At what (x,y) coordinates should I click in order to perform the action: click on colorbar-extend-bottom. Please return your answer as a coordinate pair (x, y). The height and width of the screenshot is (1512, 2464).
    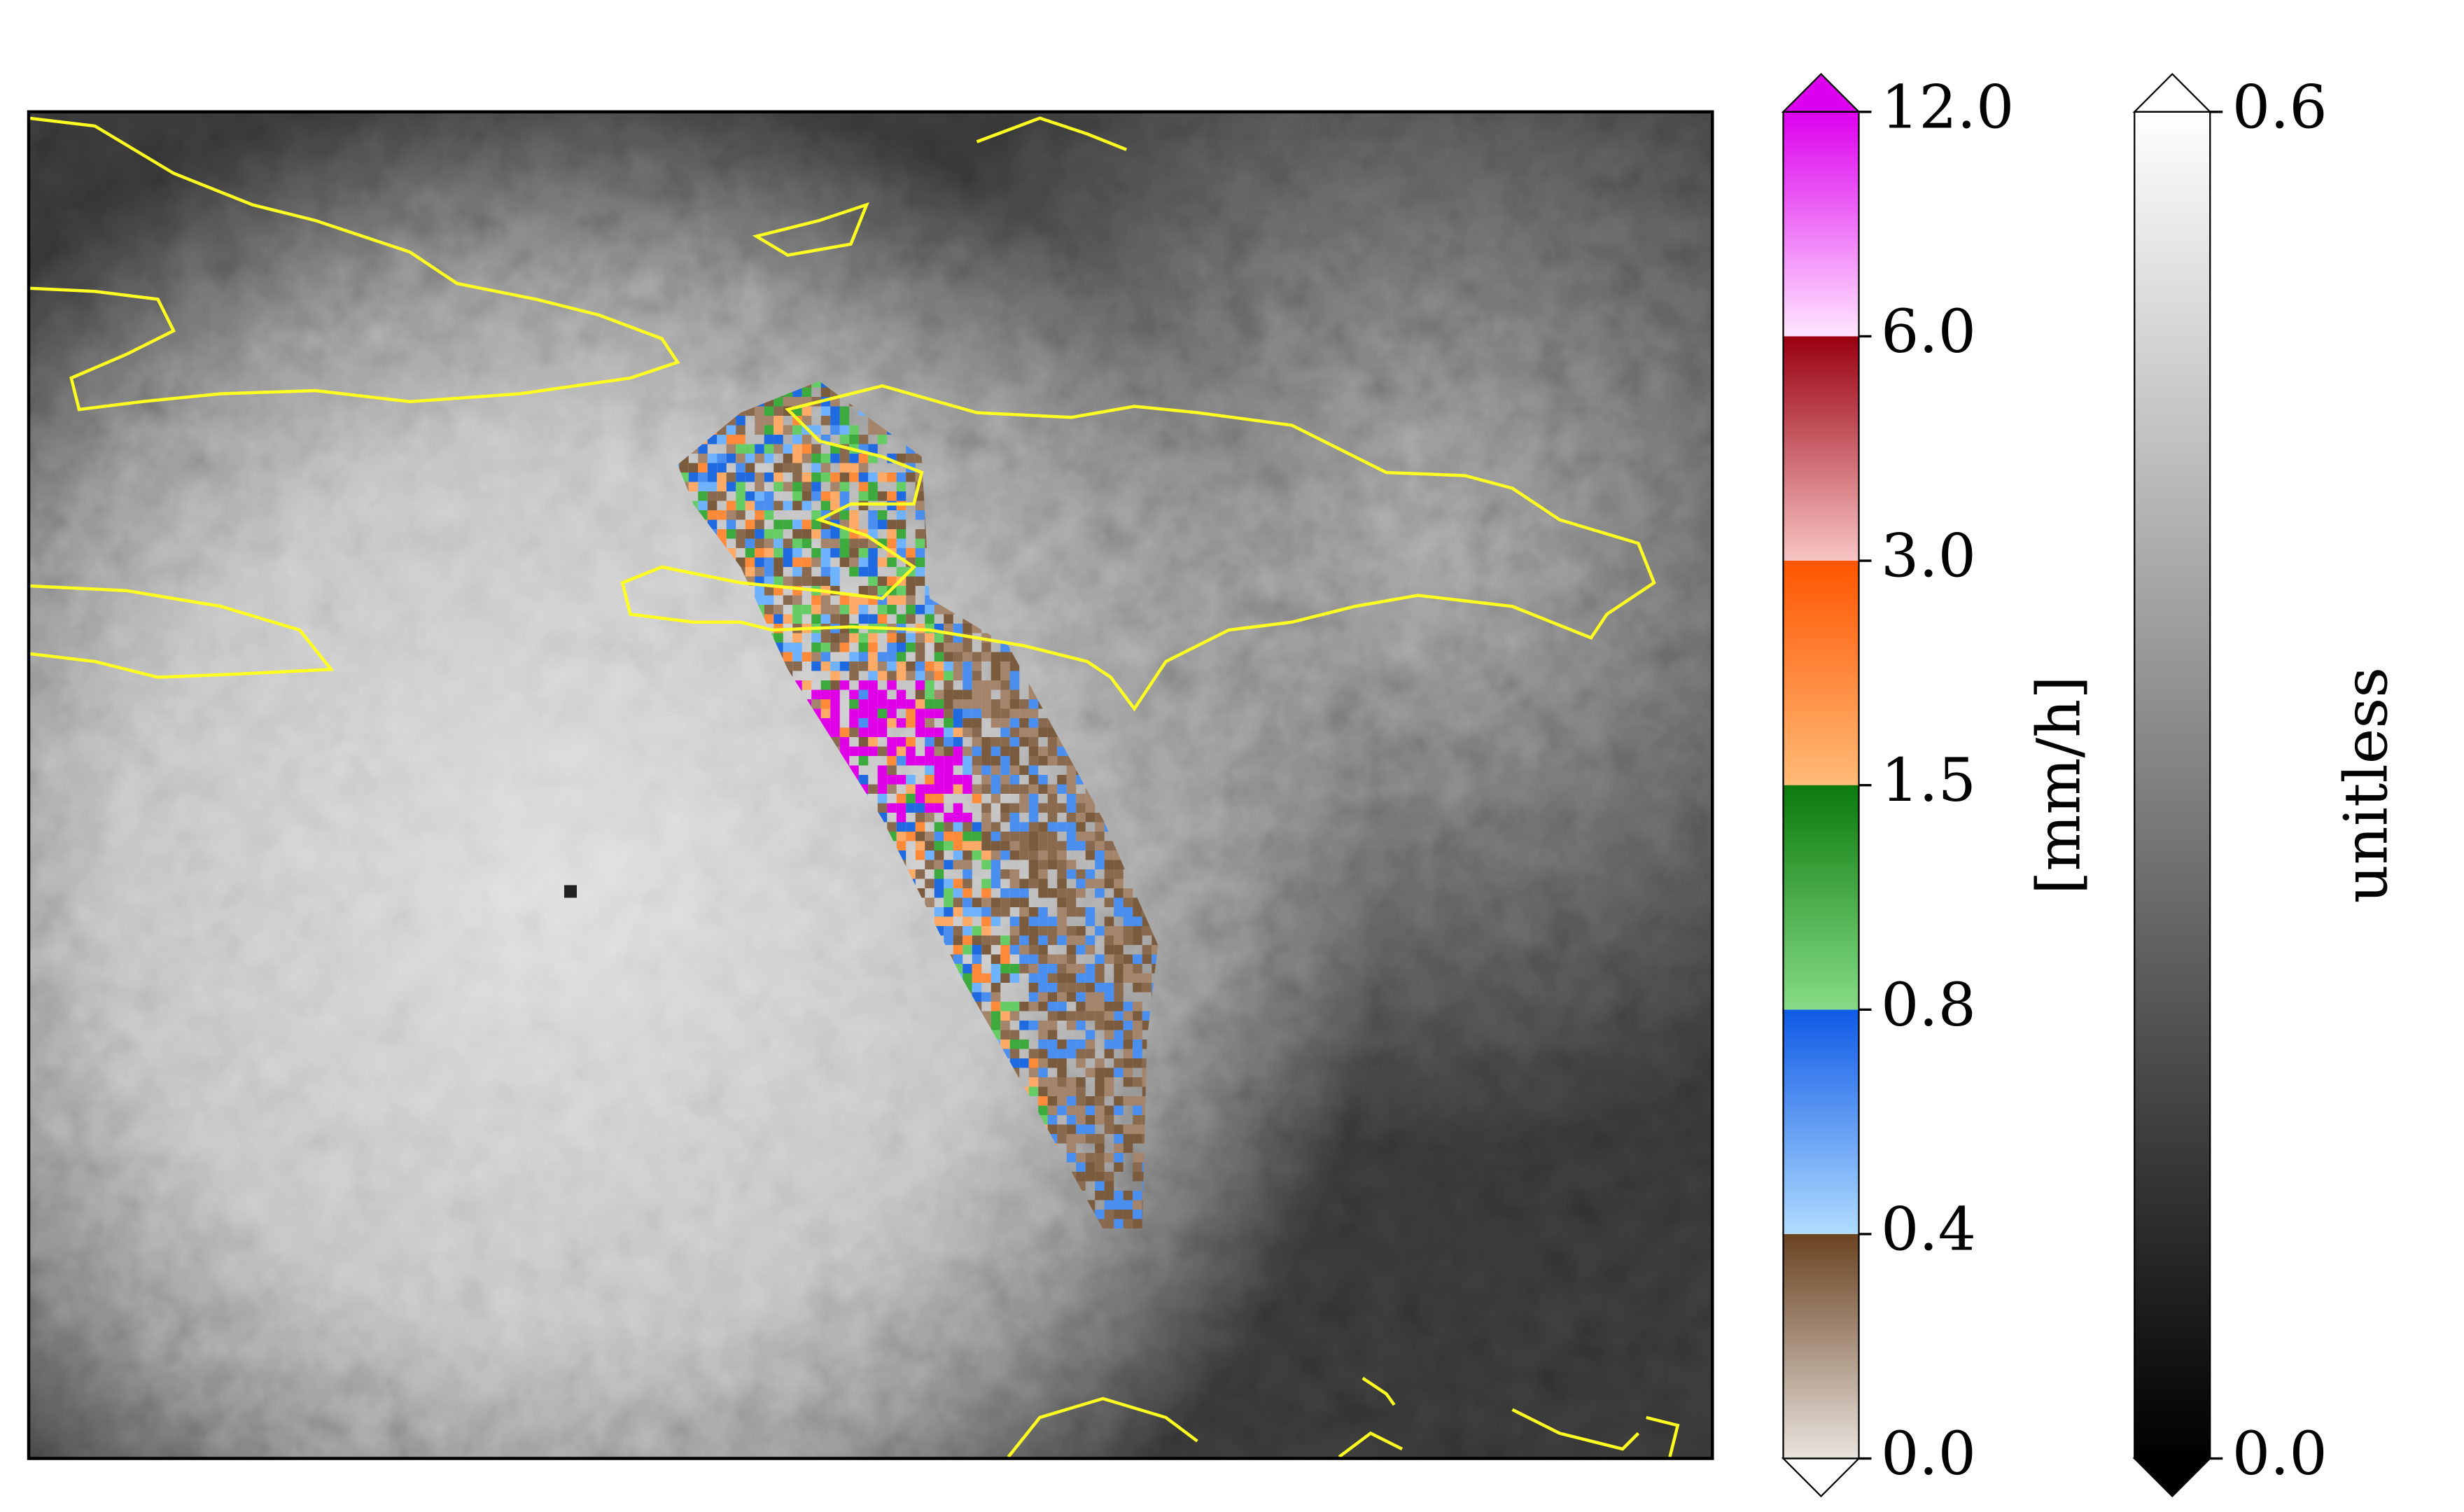
    Looking at the image, I should click on (1821, 1477).